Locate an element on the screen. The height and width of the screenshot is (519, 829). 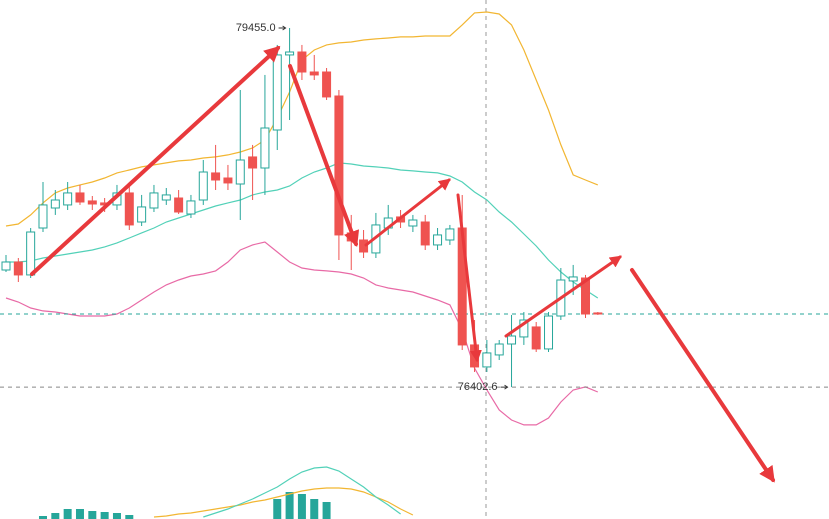
max-pointer is located at coordinates (282, 28).